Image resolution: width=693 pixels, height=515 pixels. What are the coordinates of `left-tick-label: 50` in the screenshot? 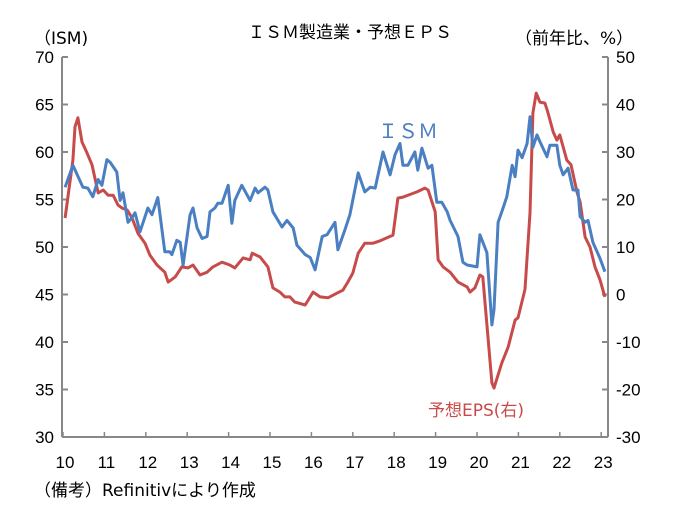 It's located at (44, 247).